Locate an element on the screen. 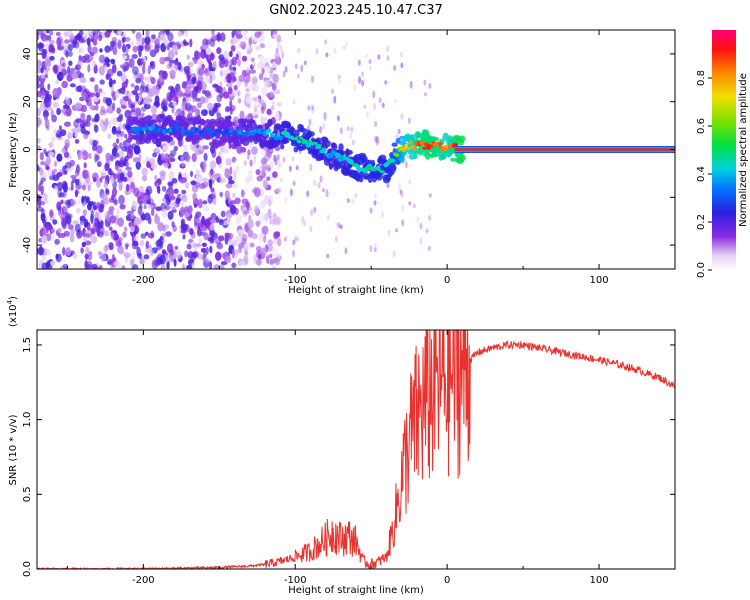 The height and width of the screenshot is (600, 750). snr-ytick-label: 1.0 is located at coordinates (27, 420).